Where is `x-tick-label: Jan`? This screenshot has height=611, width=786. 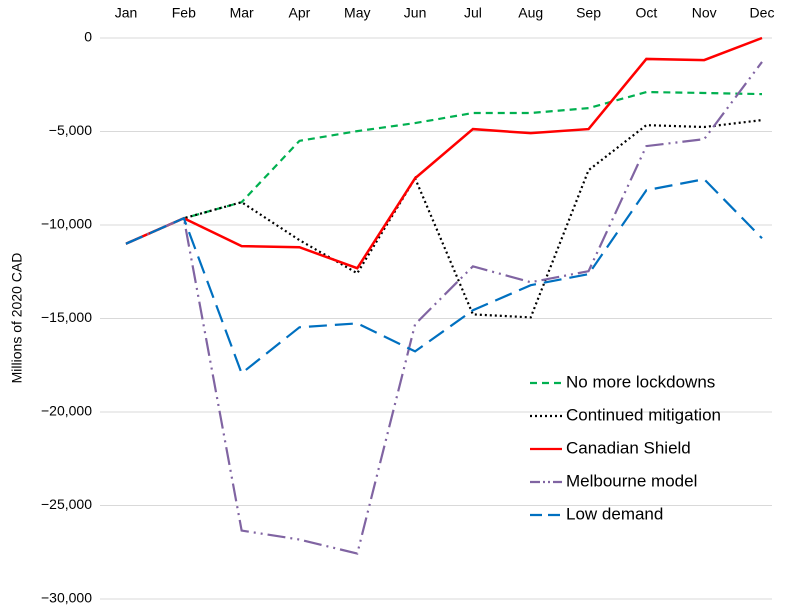
x-tick-label: Jan is located at coordinates (126, 13).